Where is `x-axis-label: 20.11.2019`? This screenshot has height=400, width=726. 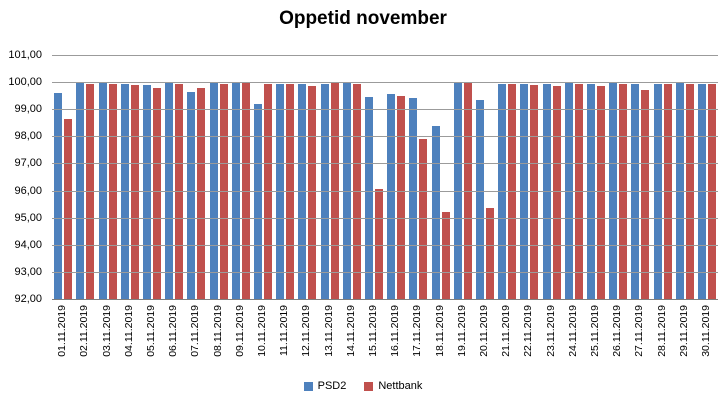 x-axis-label: 20.11.2019 is located at coordinates (483, 331).